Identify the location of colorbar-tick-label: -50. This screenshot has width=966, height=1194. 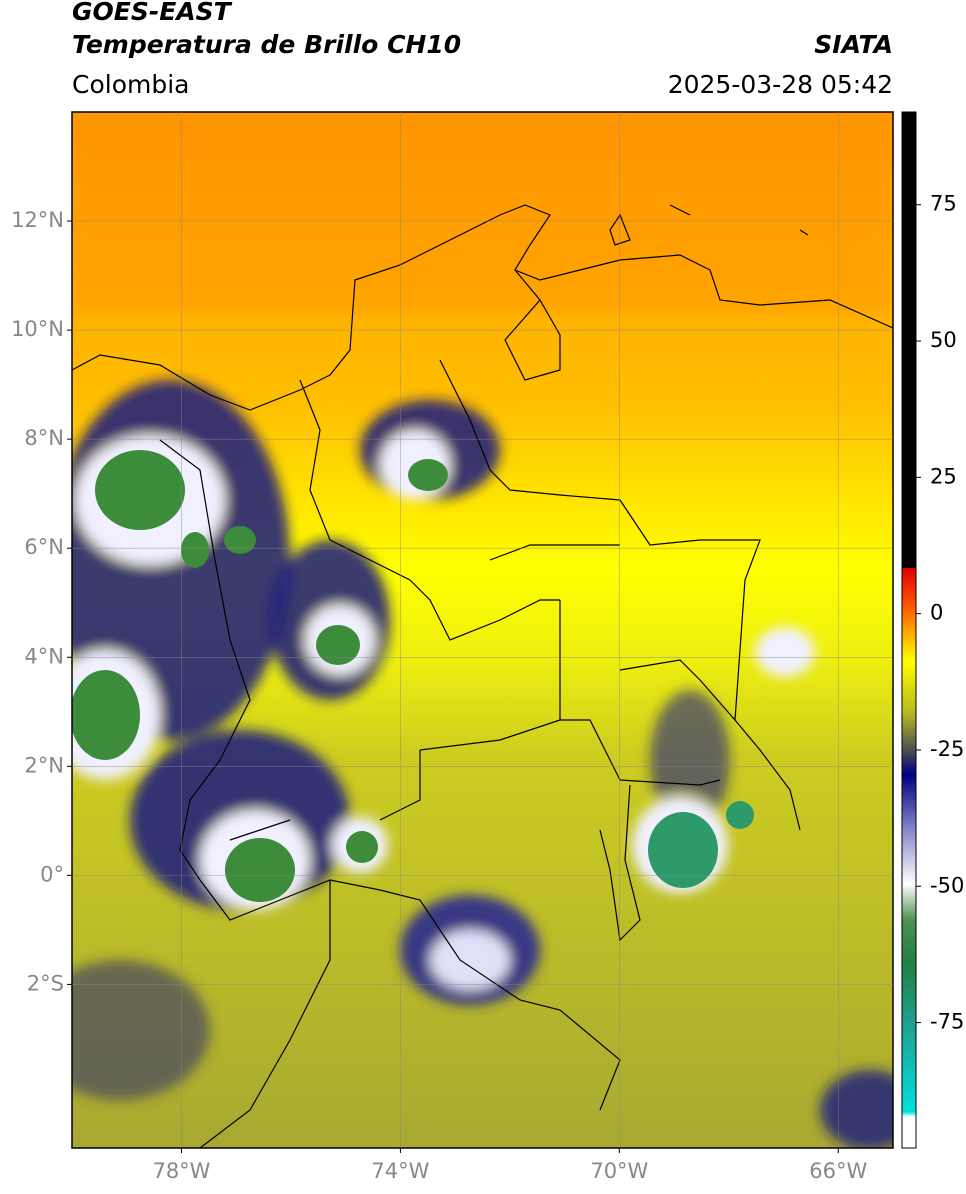
(947, 885).